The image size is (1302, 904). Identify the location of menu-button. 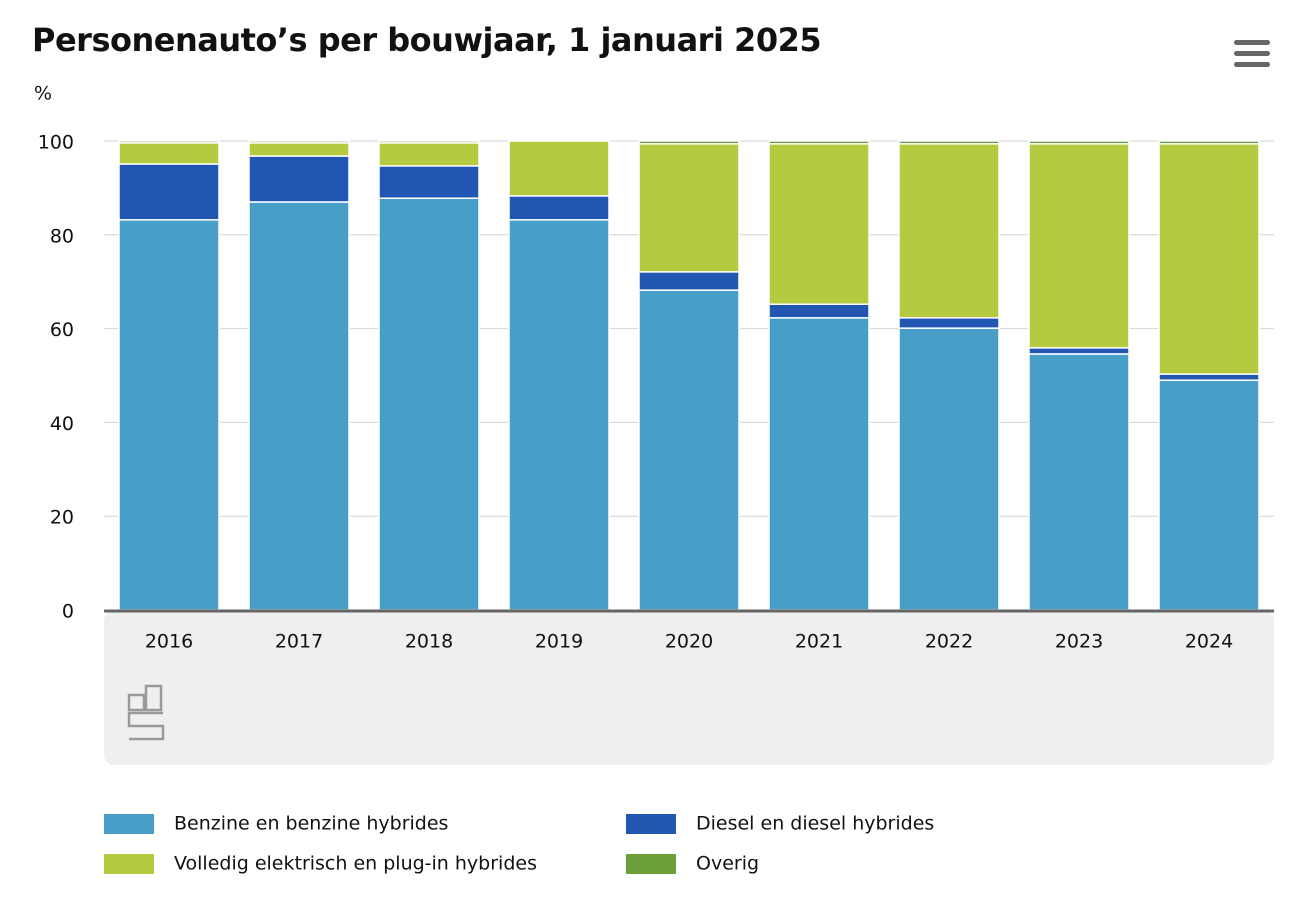
(1252, 53).